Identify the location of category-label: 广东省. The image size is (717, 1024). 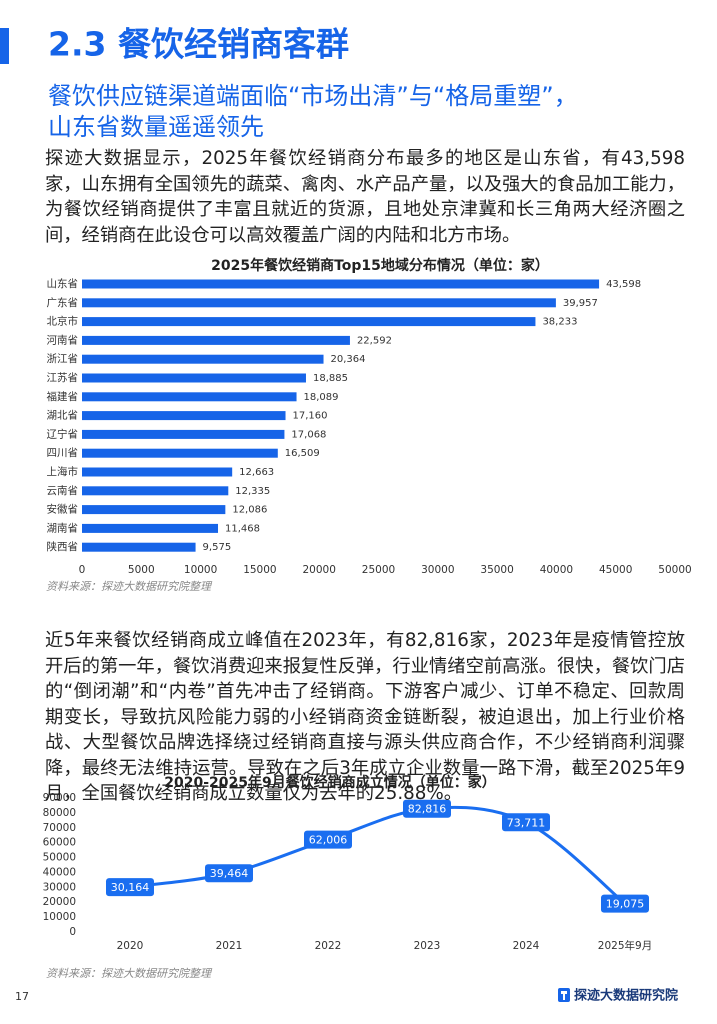
(63, 302).